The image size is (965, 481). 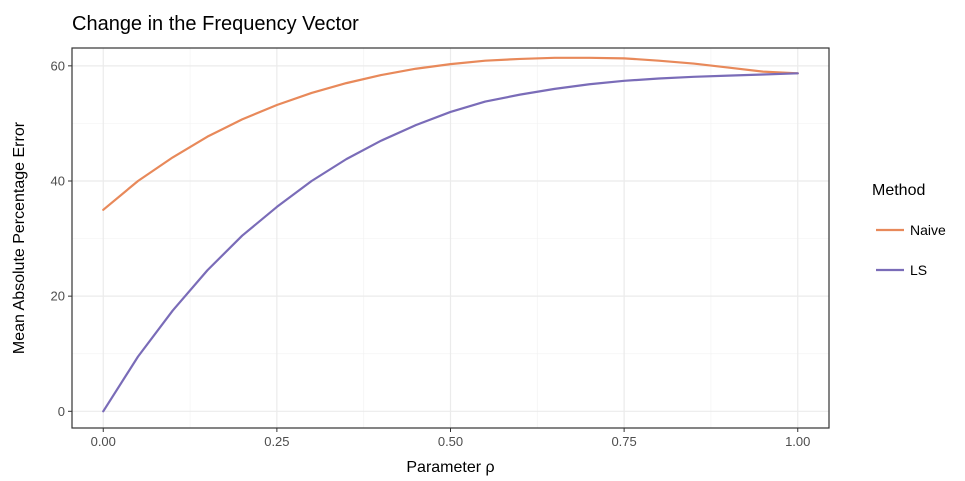 I want to click on y-tick-label: 20, so click(x=58, y=296).